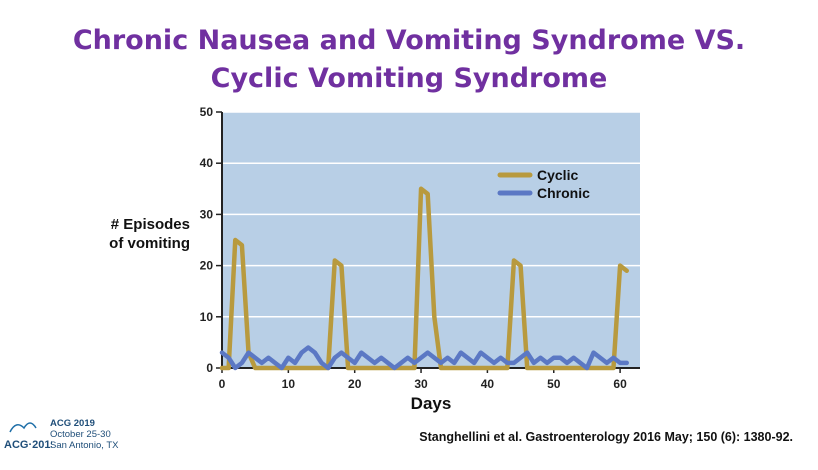  I want to click on y-tick-label: 50, so click(207, 112).